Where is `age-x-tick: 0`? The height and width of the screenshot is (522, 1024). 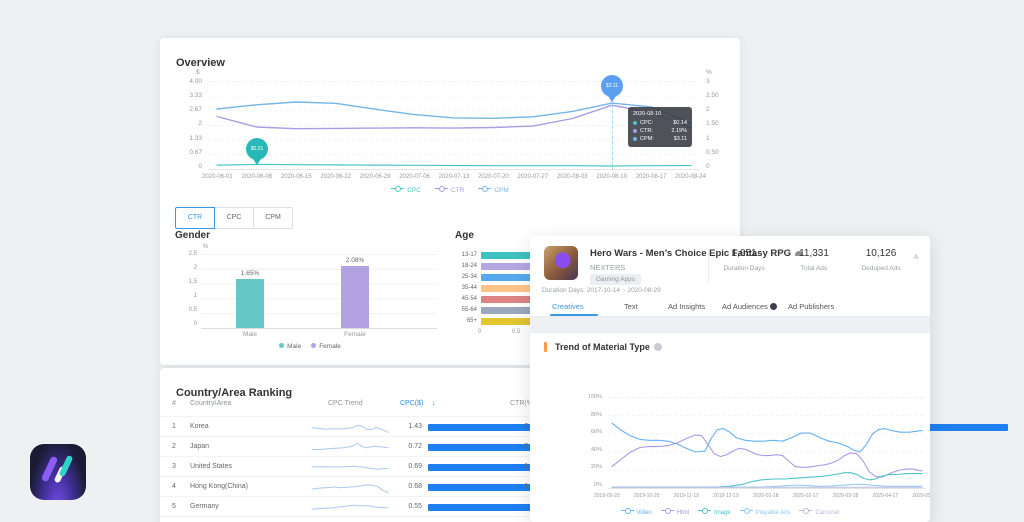
age-x-tick: 0 is located at coordinates (480, 332).